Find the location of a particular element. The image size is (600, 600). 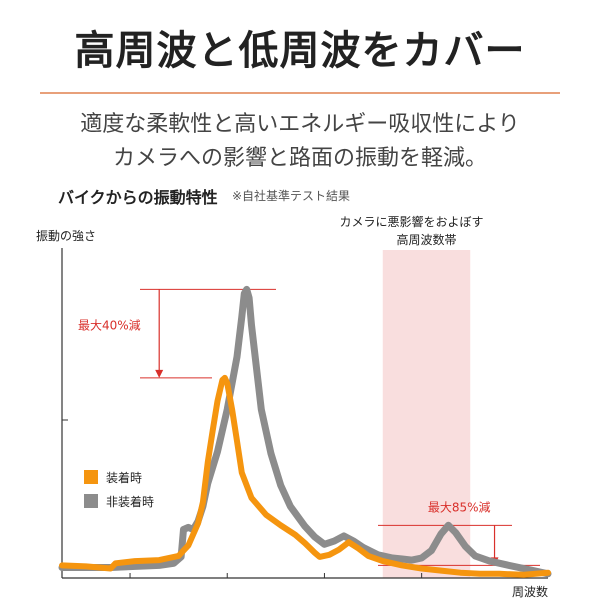

subtitle-line-1: 適度な柔軟性と高いエネルギー吸収性により is located at coordinates (300, 124).